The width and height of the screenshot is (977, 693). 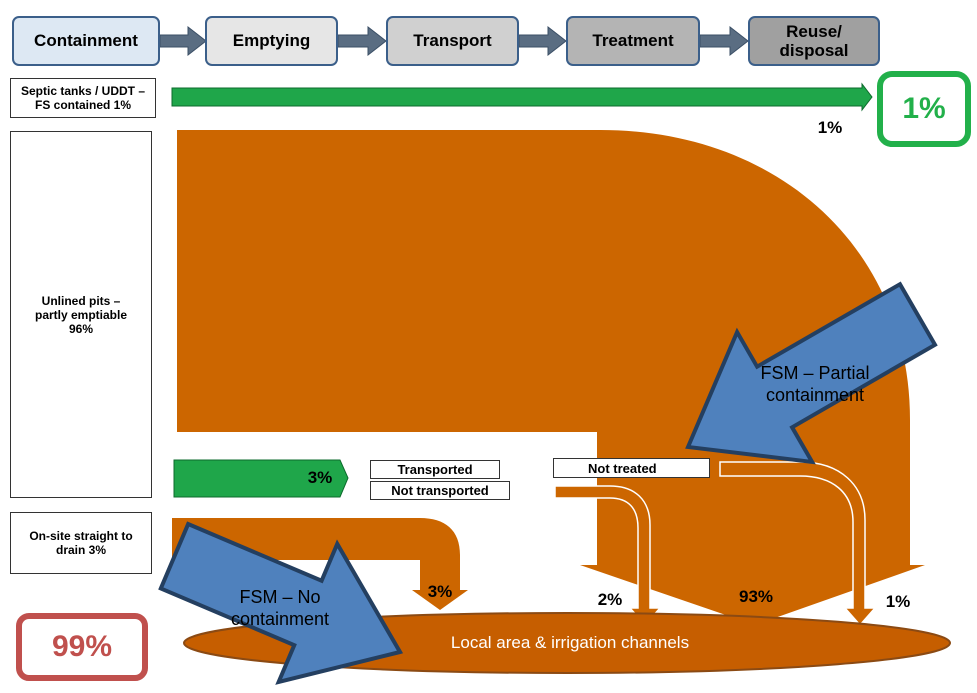 I want to click on containment-box: On-site straight to drain 3%, so click(x=81, y=543).